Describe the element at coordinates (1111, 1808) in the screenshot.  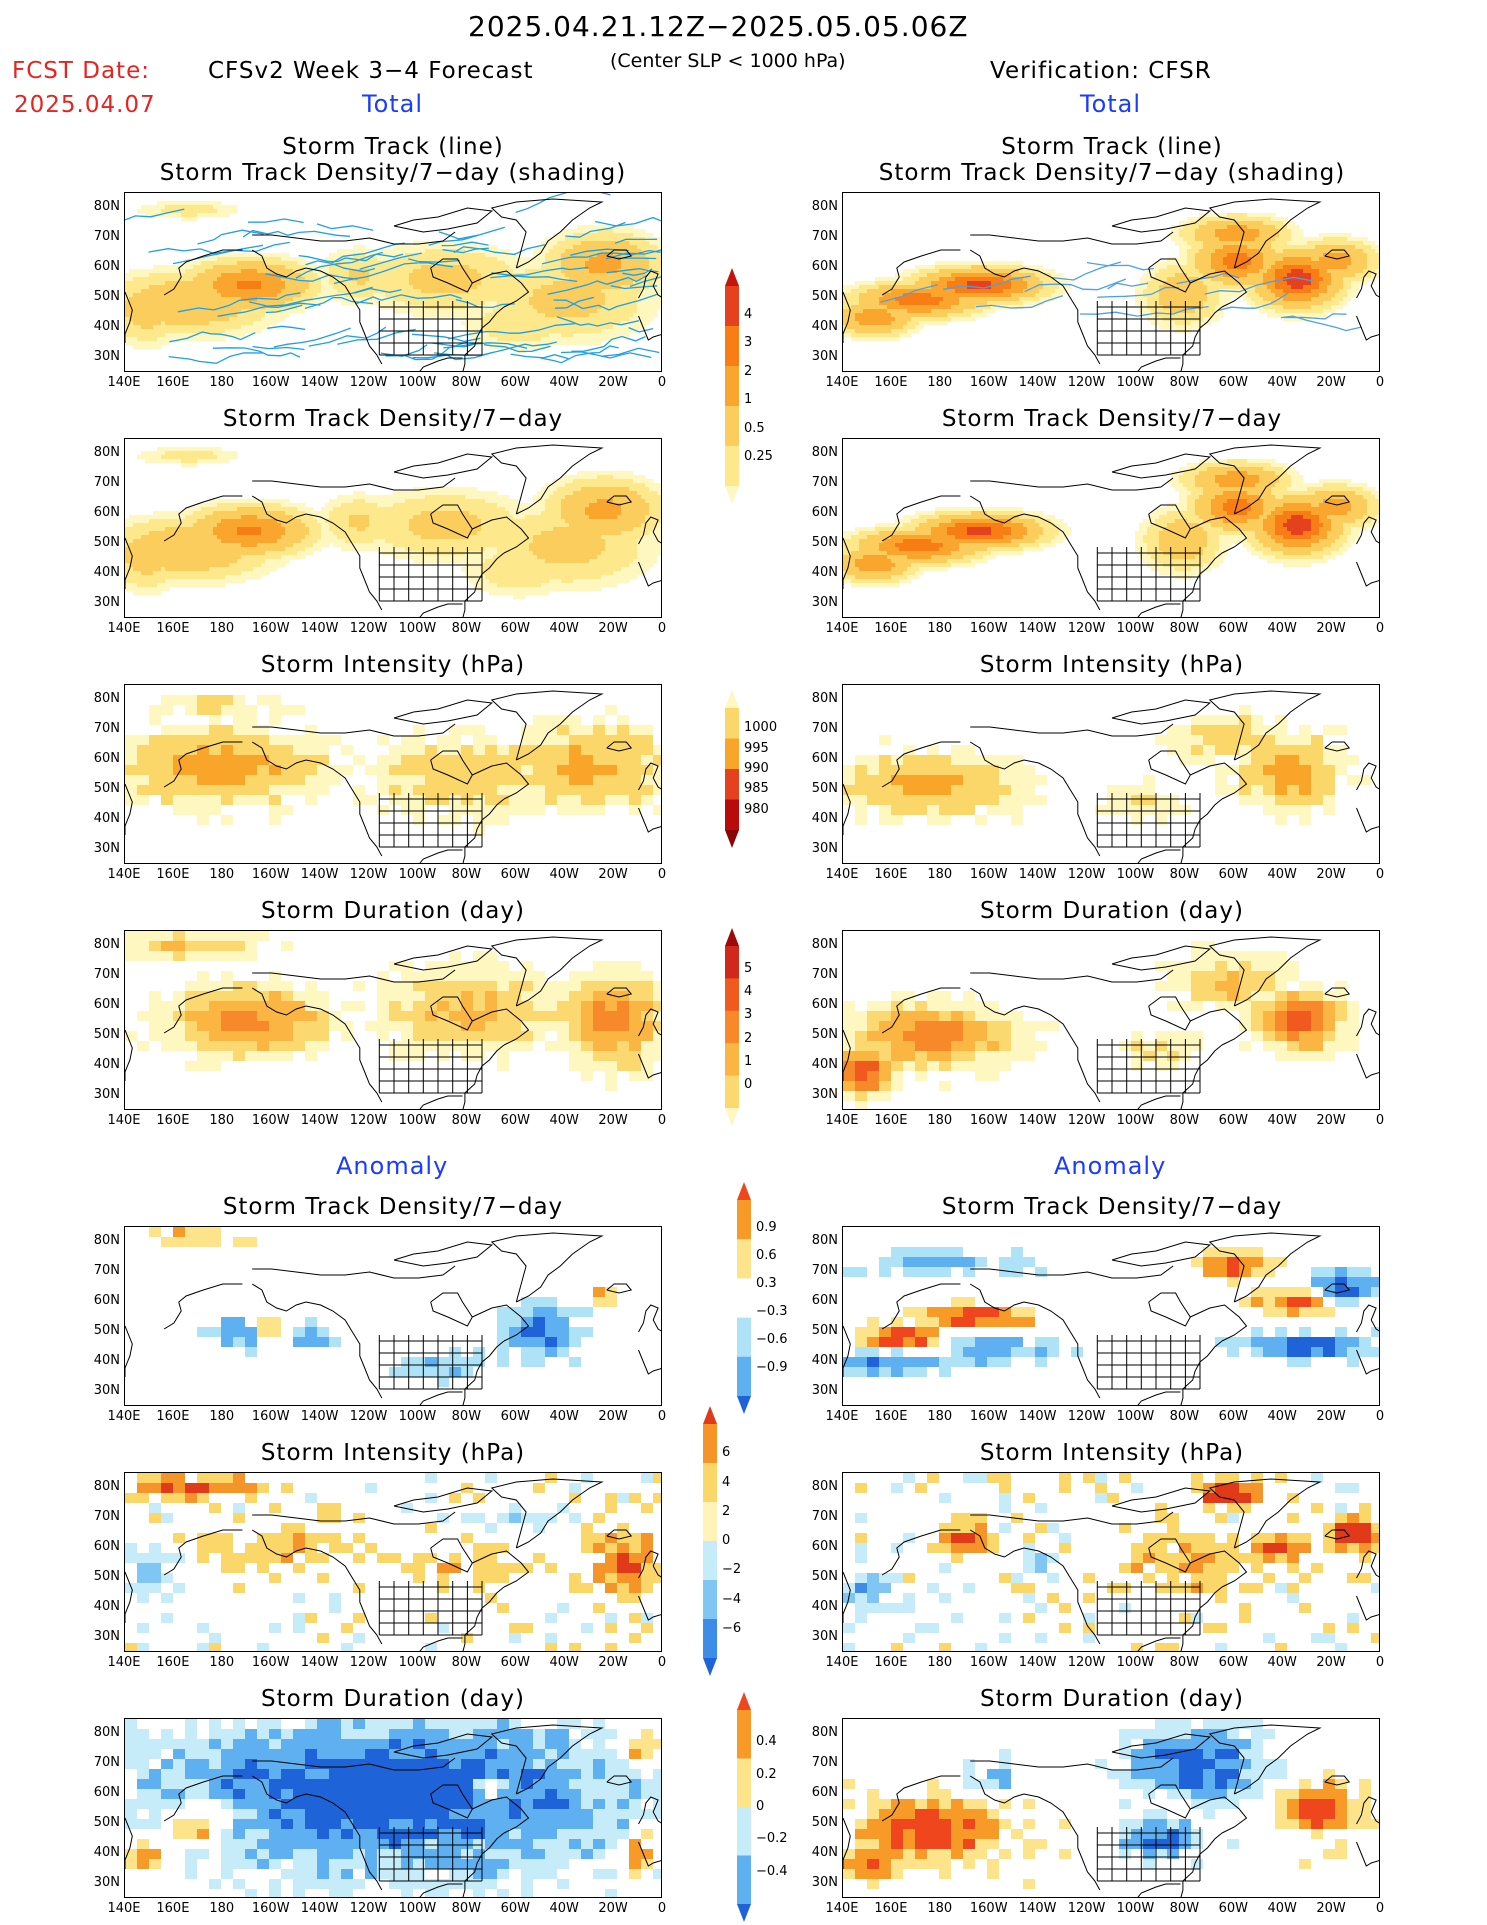
I see `map-duration-anom-cfsr` at that location.